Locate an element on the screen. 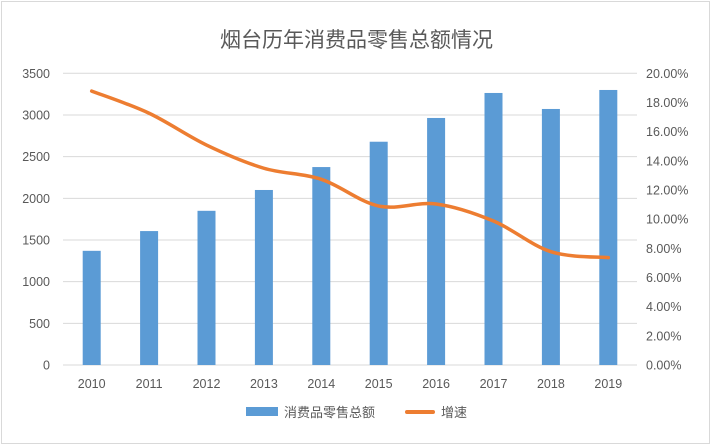  y-left-tick-label: 1500 is located at coordinates (36, 240).